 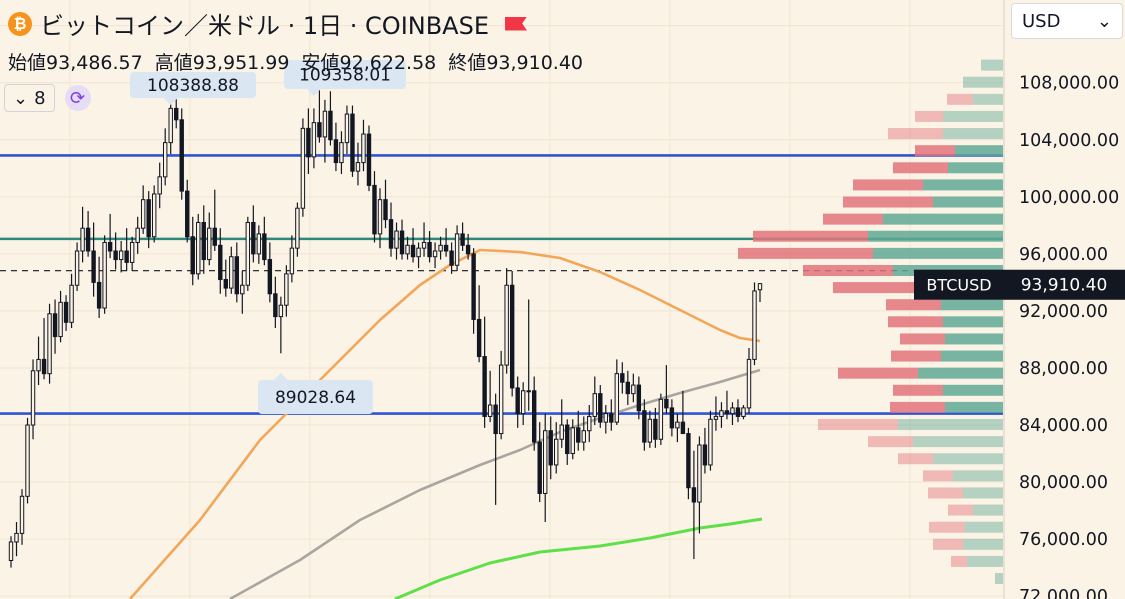 What do you see at coordinates (29, 98) in the screenshot?
I see `indicators-toggle-button: ⌄ 8` at bounding box center [29, 98].